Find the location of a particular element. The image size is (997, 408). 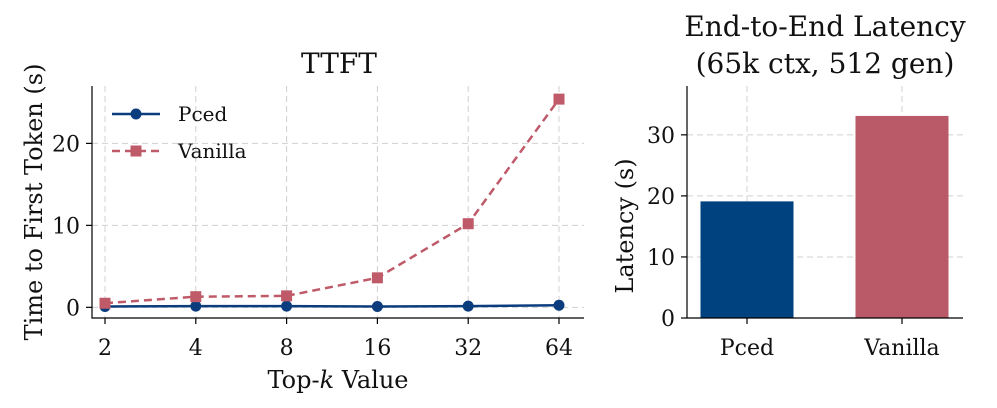

latency-bars is located at coordinates (824, 216).